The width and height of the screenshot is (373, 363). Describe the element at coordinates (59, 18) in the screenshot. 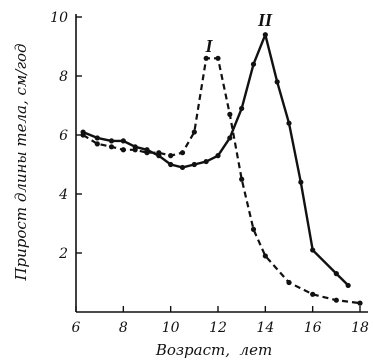

I see `y-tick-label-10: 10` at that location.